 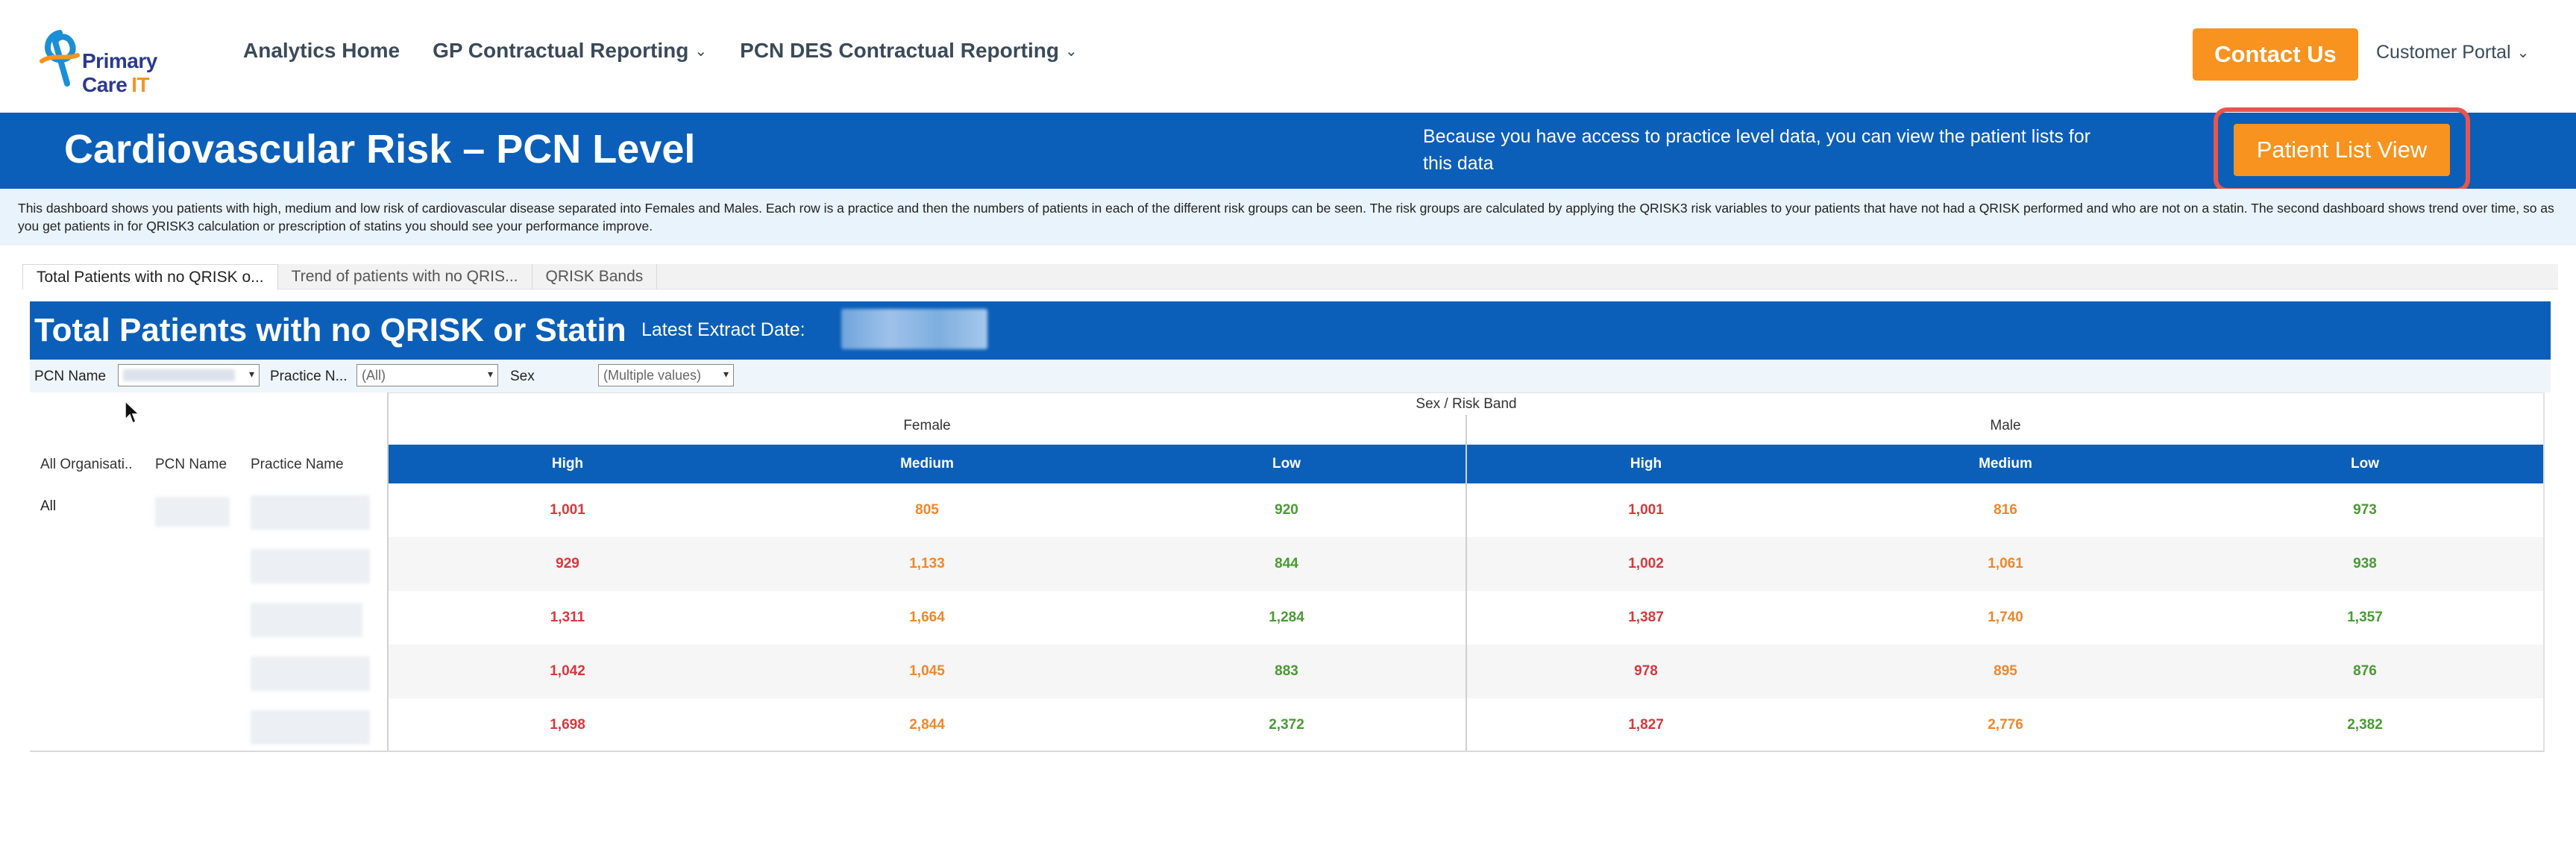 I want to click on cell-male-low: 973, so click(x=2365, y=510).